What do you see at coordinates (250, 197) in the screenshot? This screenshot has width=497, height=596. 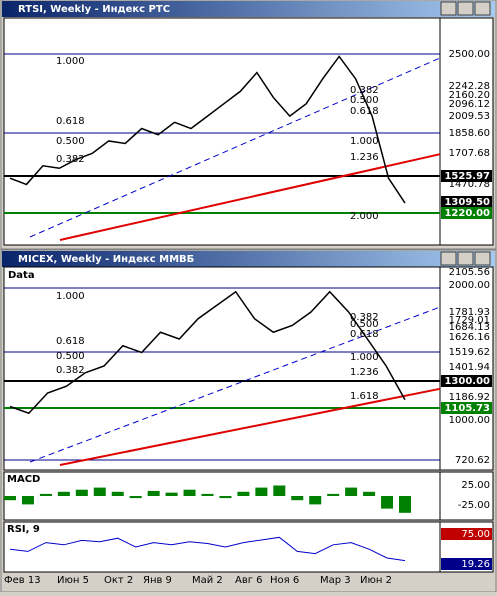 I see `trend-line` at bounding box center [250, 197].